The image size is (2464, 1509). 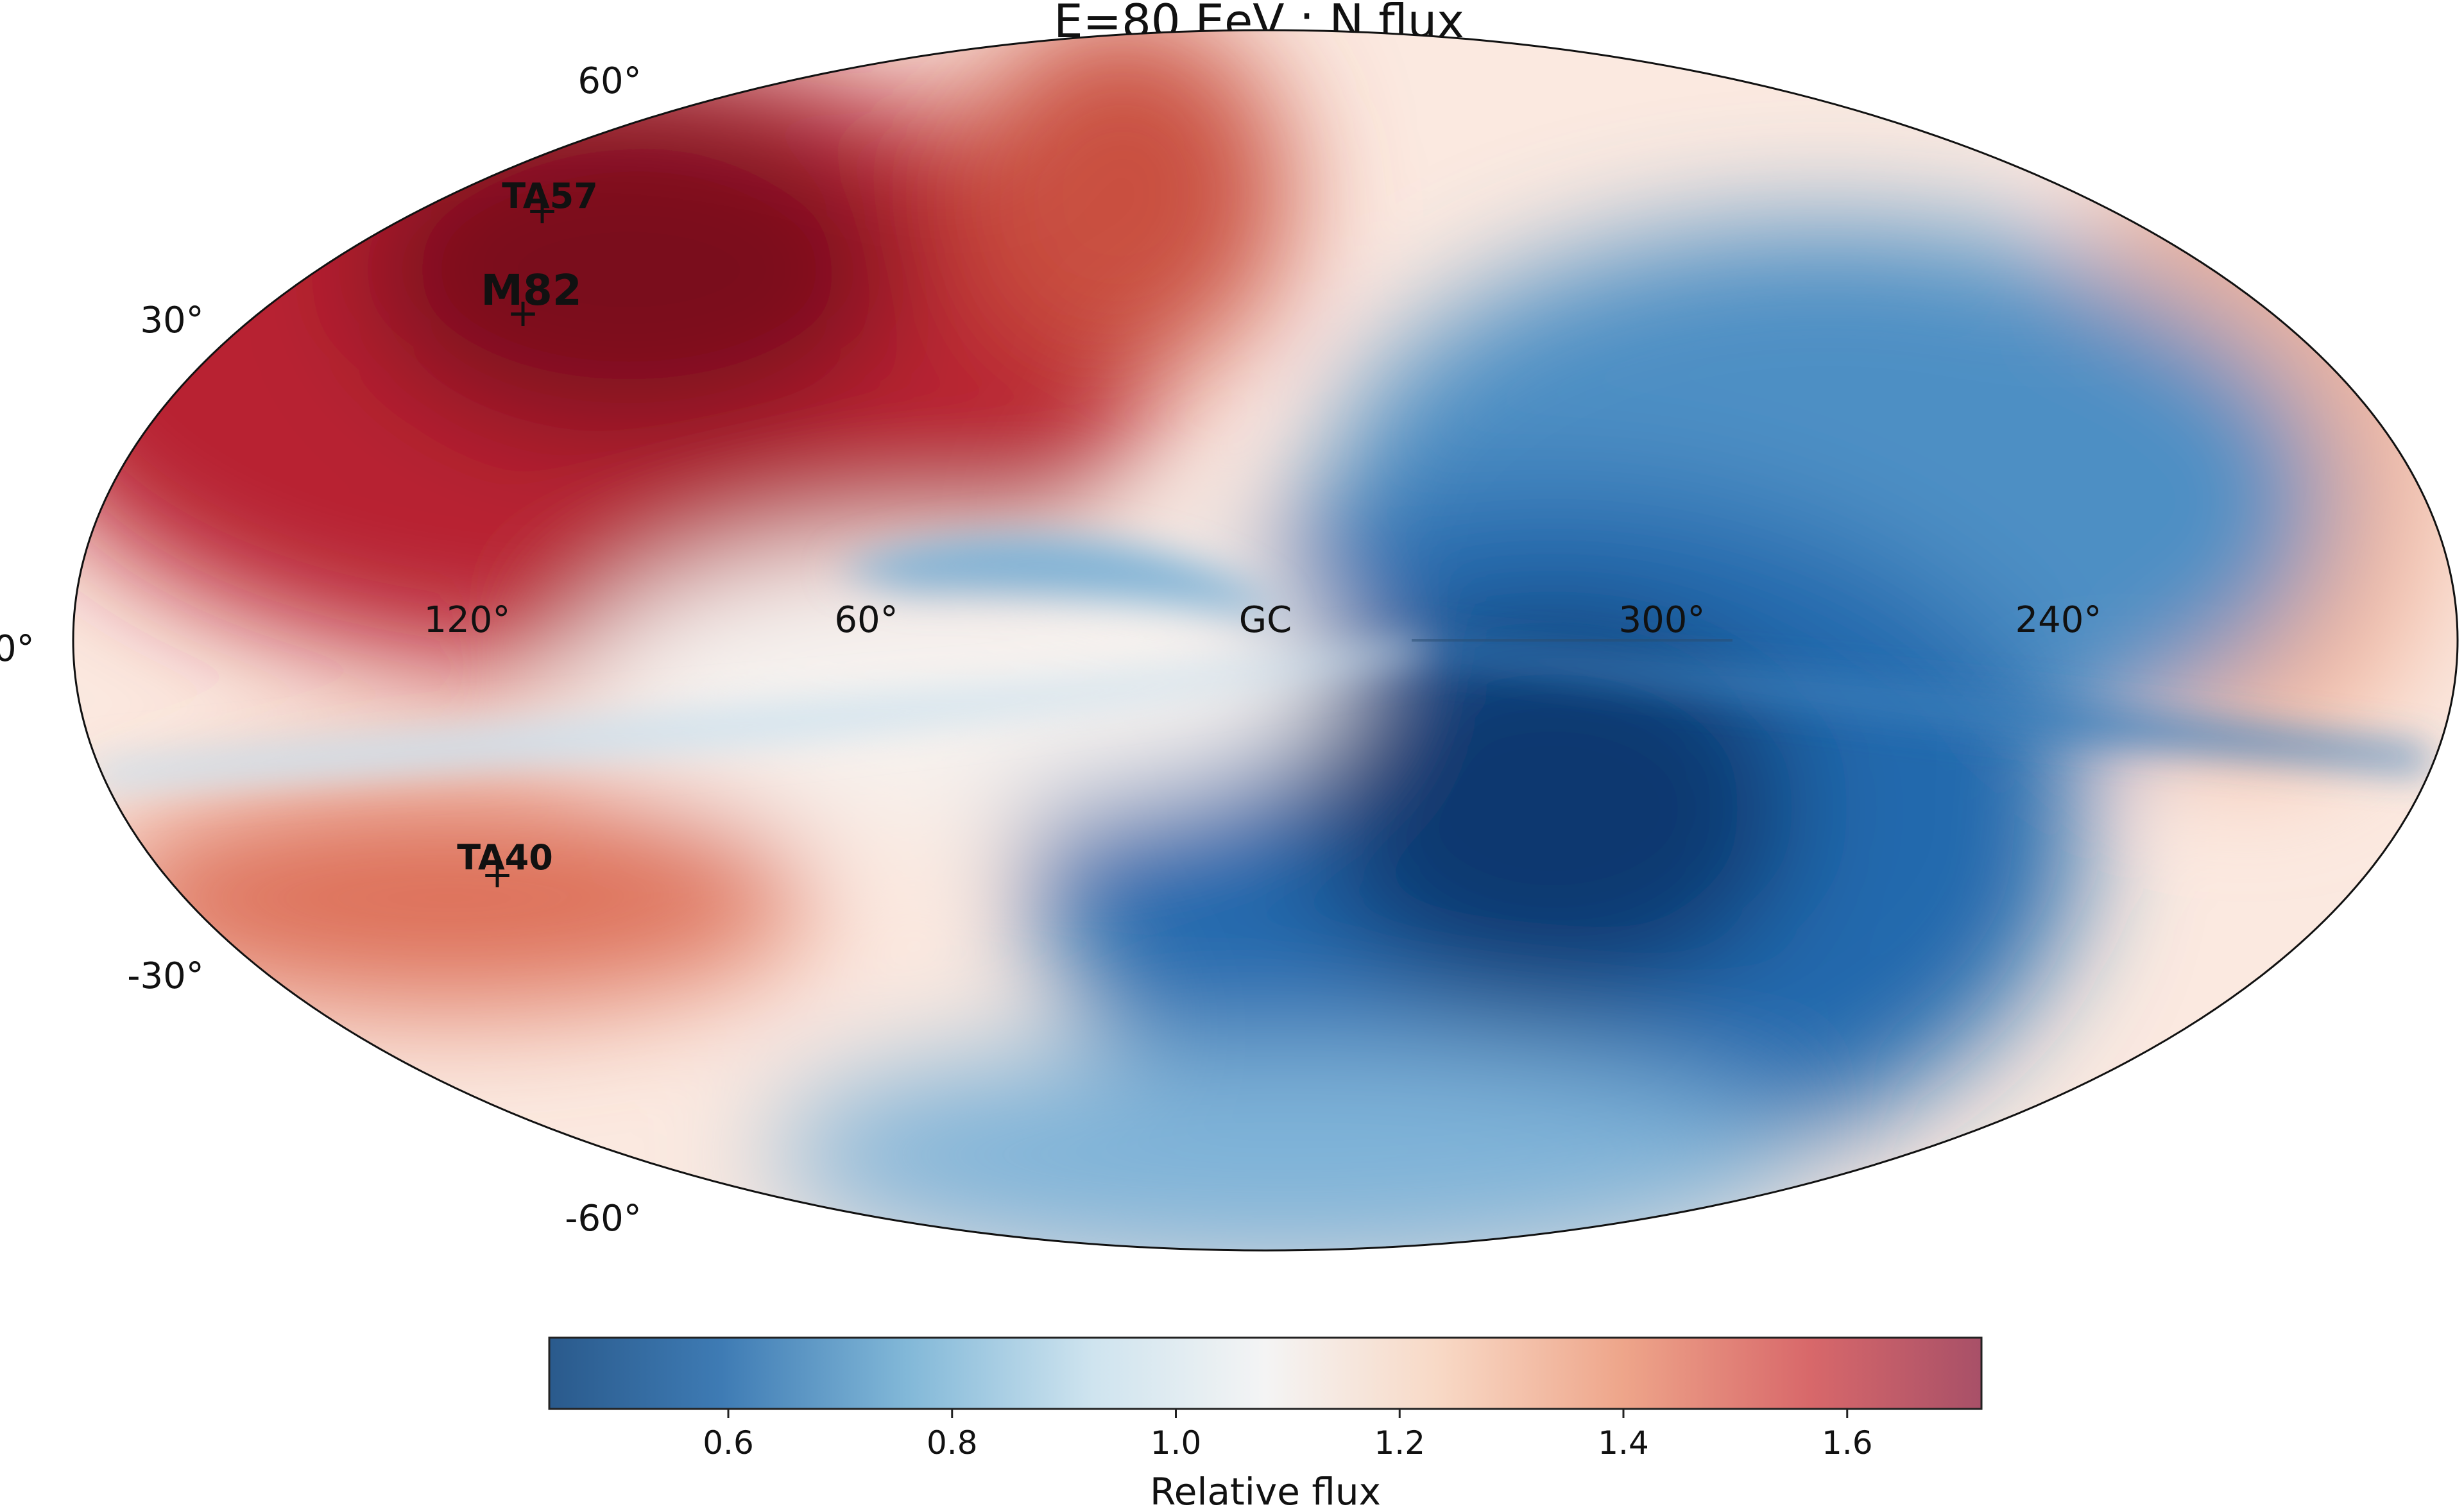 I want to click on swirl-feature, so click(x=1059, y=576).